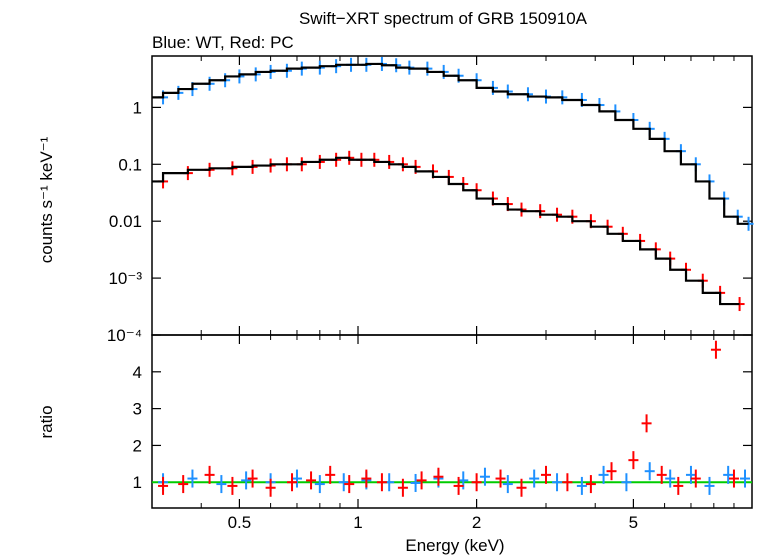  What do you see at coordinates (124, 335) in the screenshot?
I see `spectrum-y-tick-label: 10⁻⁴` at bounding box center [124, 335].